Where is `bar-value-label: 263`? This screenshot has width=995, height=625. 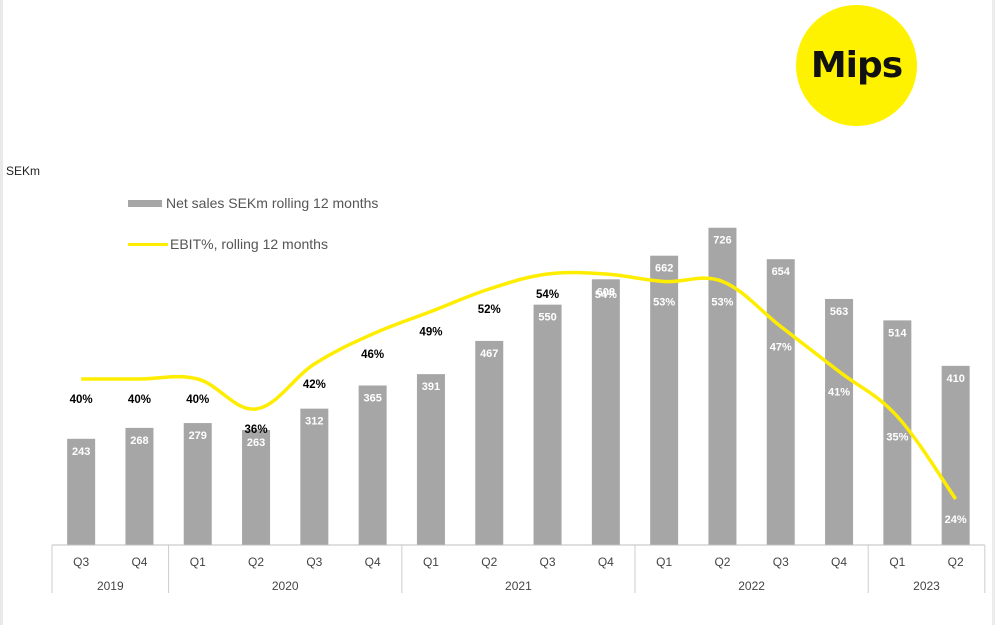 bar-value-label: 263 is located at coordinates (256, 443).